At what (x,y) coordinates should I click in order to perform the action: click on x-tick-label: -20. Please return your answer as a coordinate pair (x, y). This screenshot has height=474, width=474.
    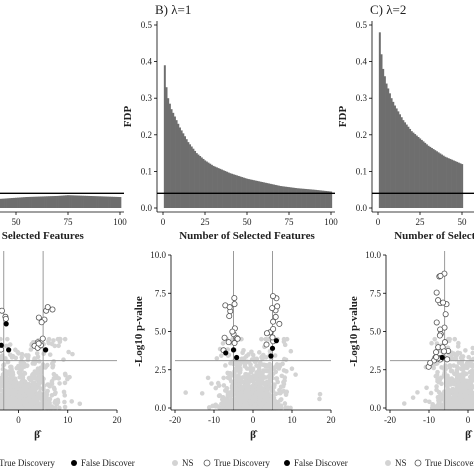
    Looking at the image, I should click on (390, 420).